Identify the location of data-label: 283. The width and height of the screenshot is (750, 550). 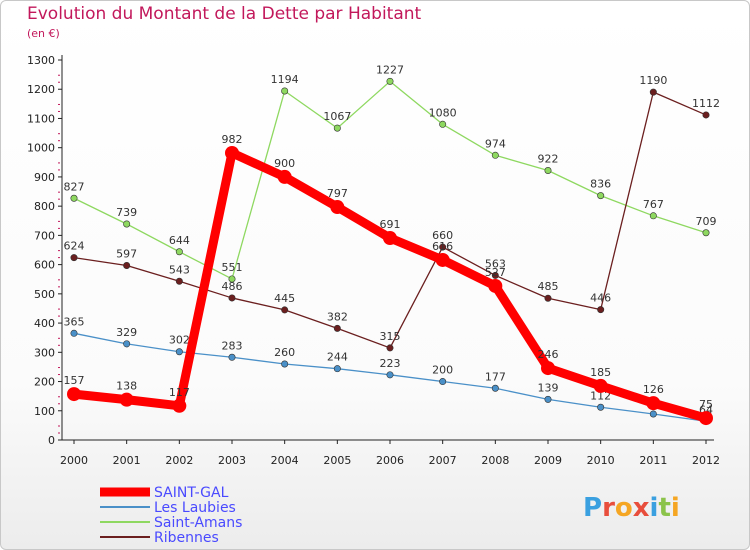
(232, 345).